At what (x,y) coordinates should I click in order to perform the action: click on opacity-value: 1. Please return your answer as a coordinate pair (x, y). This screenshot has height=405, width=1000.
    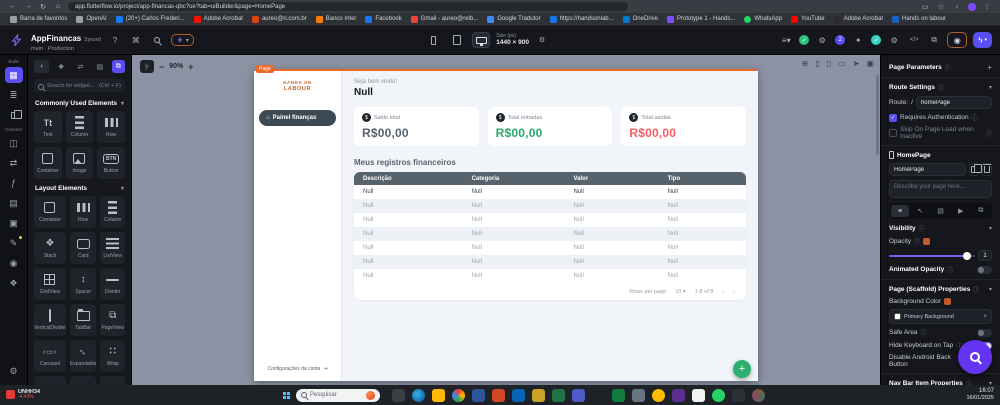
    Looking at the image, I should click on (985, 255).